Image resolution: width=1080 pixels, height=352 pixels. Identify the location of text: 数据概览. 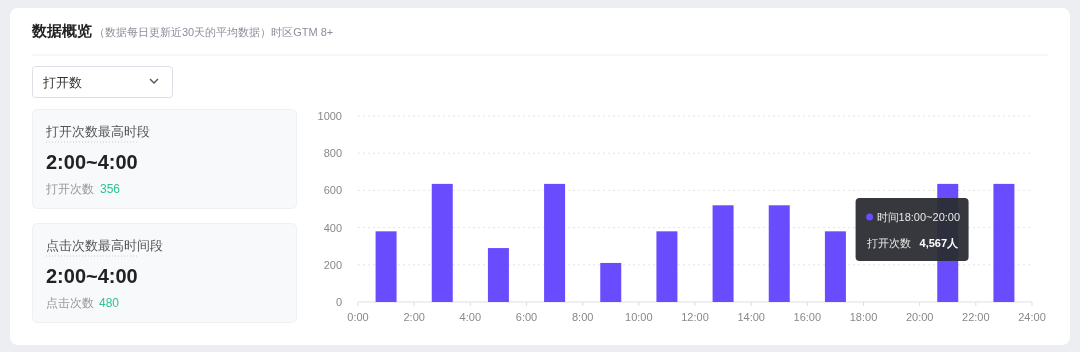
(61, 30).